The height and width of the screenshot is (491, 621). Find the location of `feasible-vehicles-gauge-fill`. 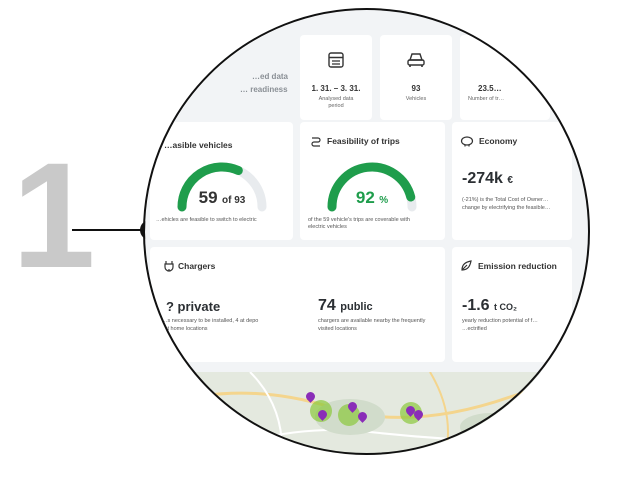

feasible-vehicles-gauge-fill is located at coordinates (210, 187).